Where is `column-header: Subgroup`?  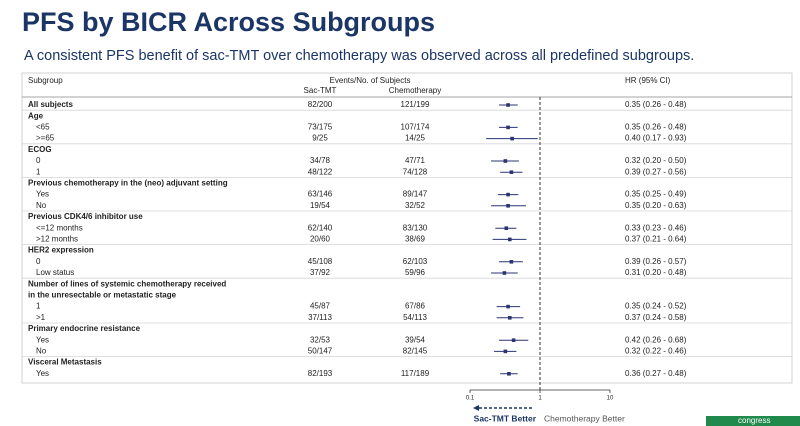 column-header: Subgroup is located at coordinates (45, 80).